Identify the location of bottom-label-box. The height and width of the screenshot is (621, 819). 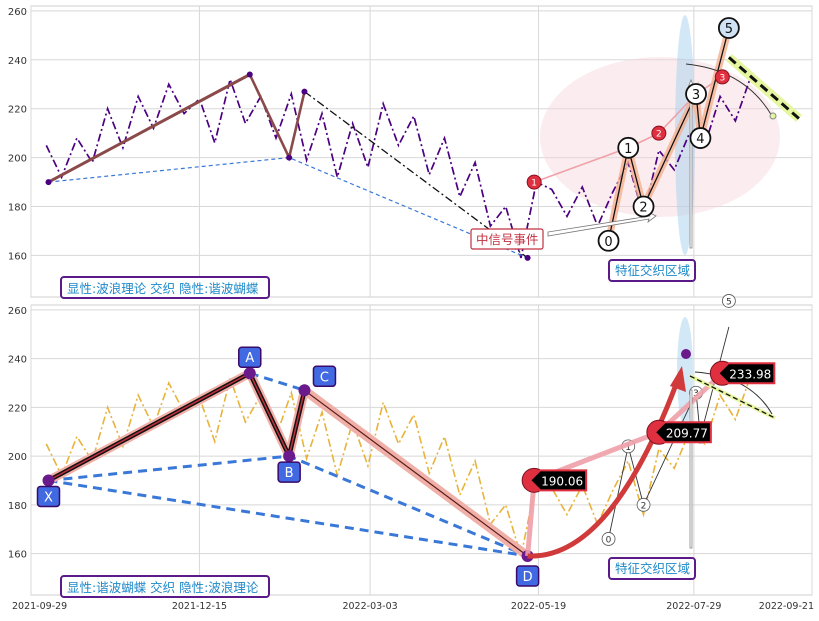
(165, 586).